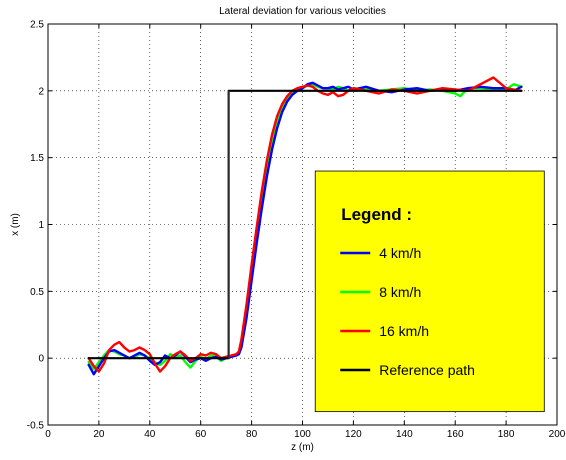 This screenshot has height=460, width=566. Describe the element at coordinates (302, 447) in the screenshot. I see `x-axis-label: z (m)` at that location.